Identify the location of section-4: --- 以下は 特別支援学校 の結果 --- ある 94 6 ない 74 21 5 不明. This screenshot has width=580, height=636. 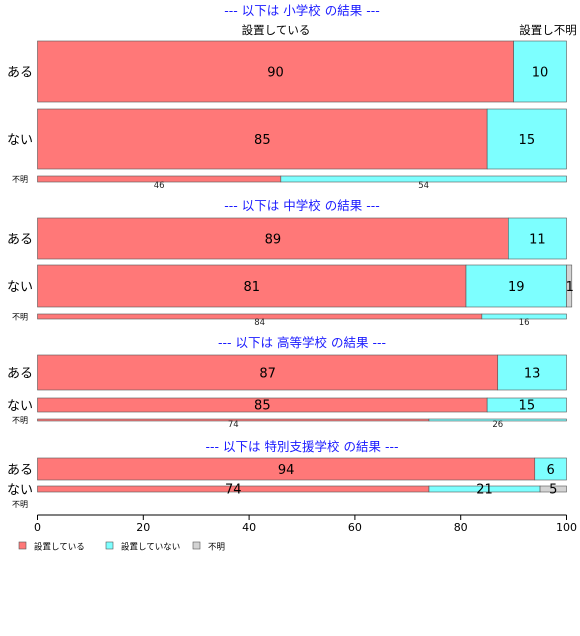
(287, 474).